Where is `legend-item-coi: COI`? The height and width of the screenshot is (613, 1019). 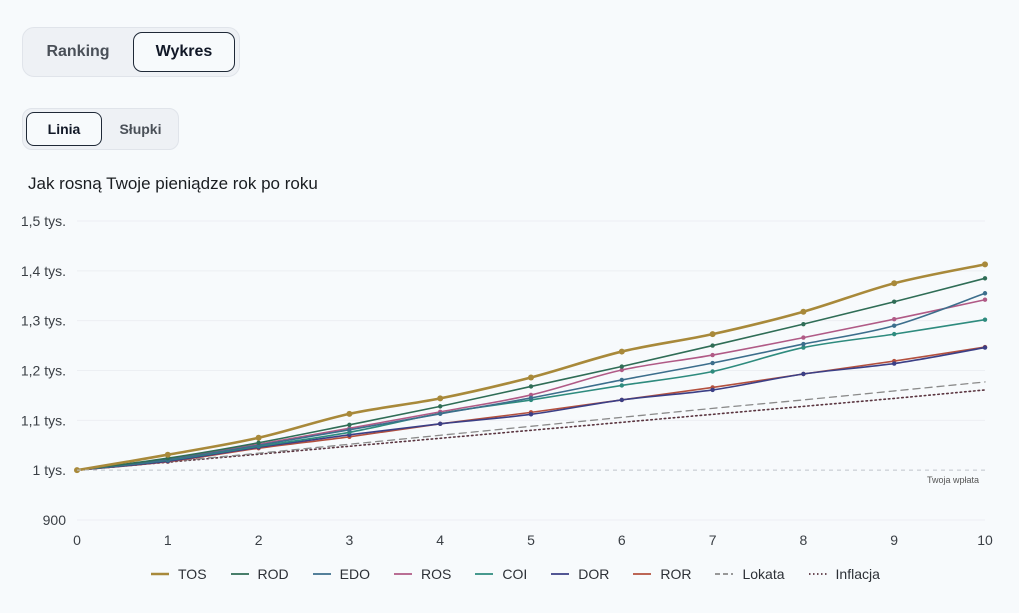
legend-item-coi: COI is located at coordinates (500, 574).